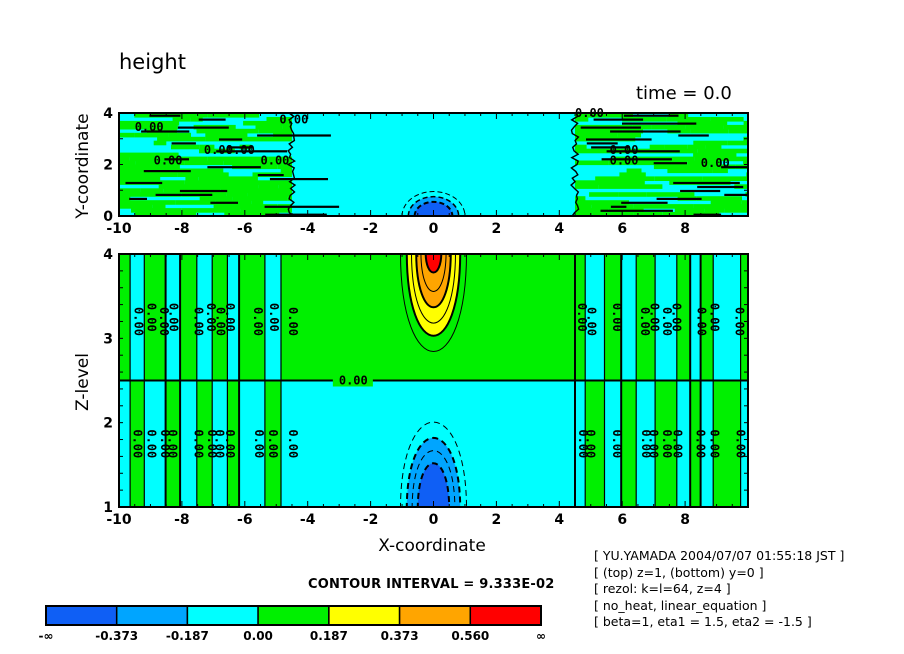 The width and height of the screenshot is (904, 654). I want to click on bottom-panel-y-axis-label: Z-level, so click(83, 382).